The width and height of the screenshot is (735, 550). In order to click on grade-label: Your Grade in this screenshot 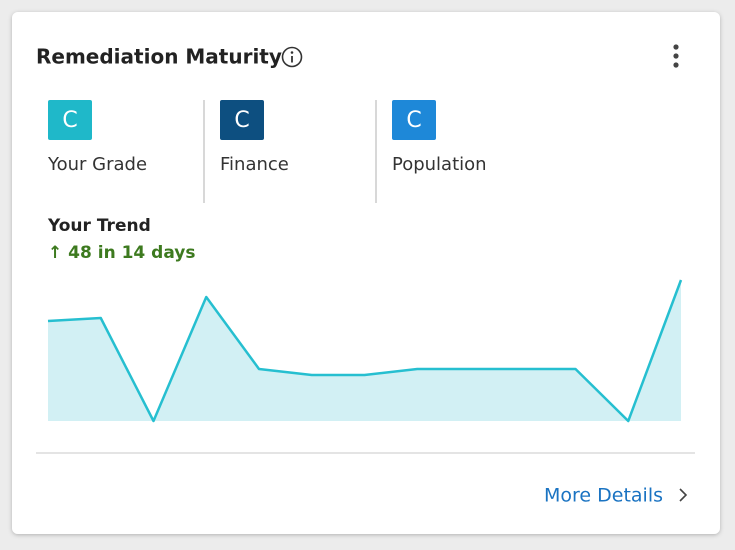, I will do `click(97, 164)`.